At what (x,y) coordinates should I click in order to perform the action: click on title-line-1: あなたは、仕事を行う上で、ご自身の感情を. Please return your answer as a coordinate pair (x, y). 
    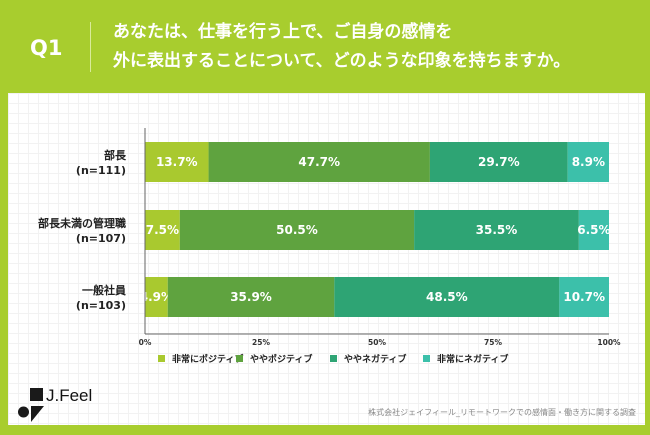
    Looking at the image, I should click on (283, 32).